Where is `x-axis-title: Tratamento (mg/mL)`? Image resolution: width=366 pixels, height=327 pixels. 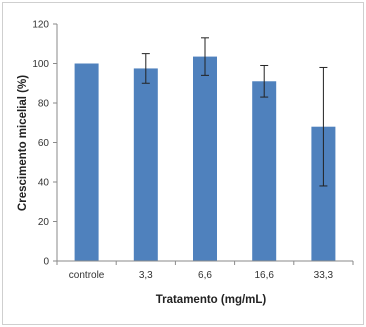
x-axis-title: Tratamento (mg/mL) is located at coordinates (211, 300).